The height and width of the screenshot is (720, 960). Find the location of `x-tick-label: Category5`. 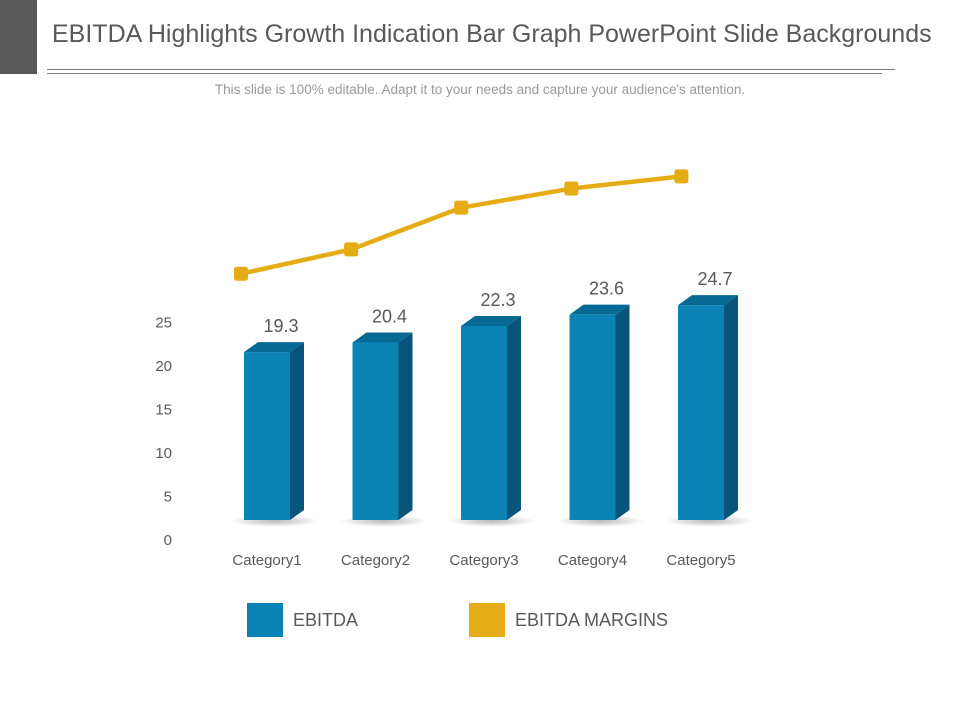

x-tick-label: Category5 is located at coordinates (700, 560).